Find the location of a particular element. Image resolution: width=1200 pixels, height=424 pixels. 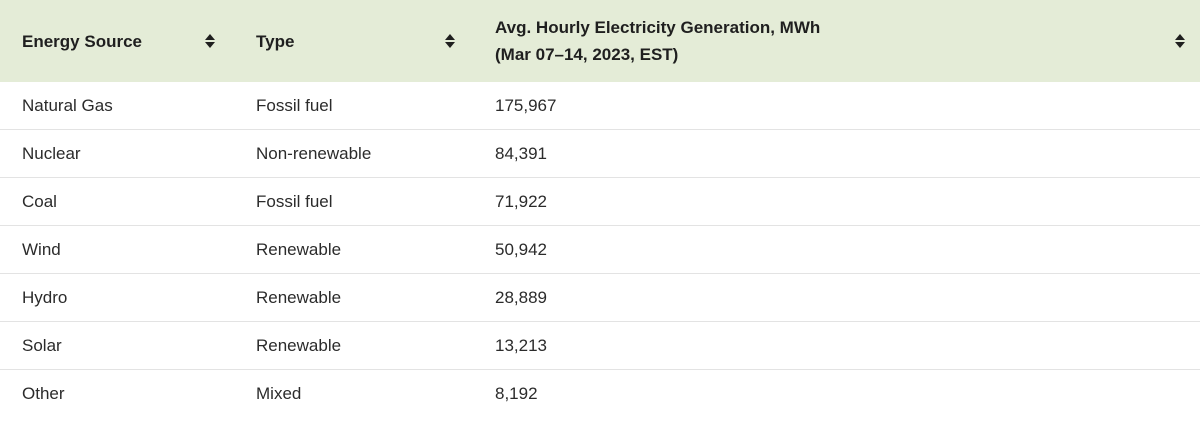

table-row: Coal Fossil fuel 71,922 is located at coordinates (600, 201).